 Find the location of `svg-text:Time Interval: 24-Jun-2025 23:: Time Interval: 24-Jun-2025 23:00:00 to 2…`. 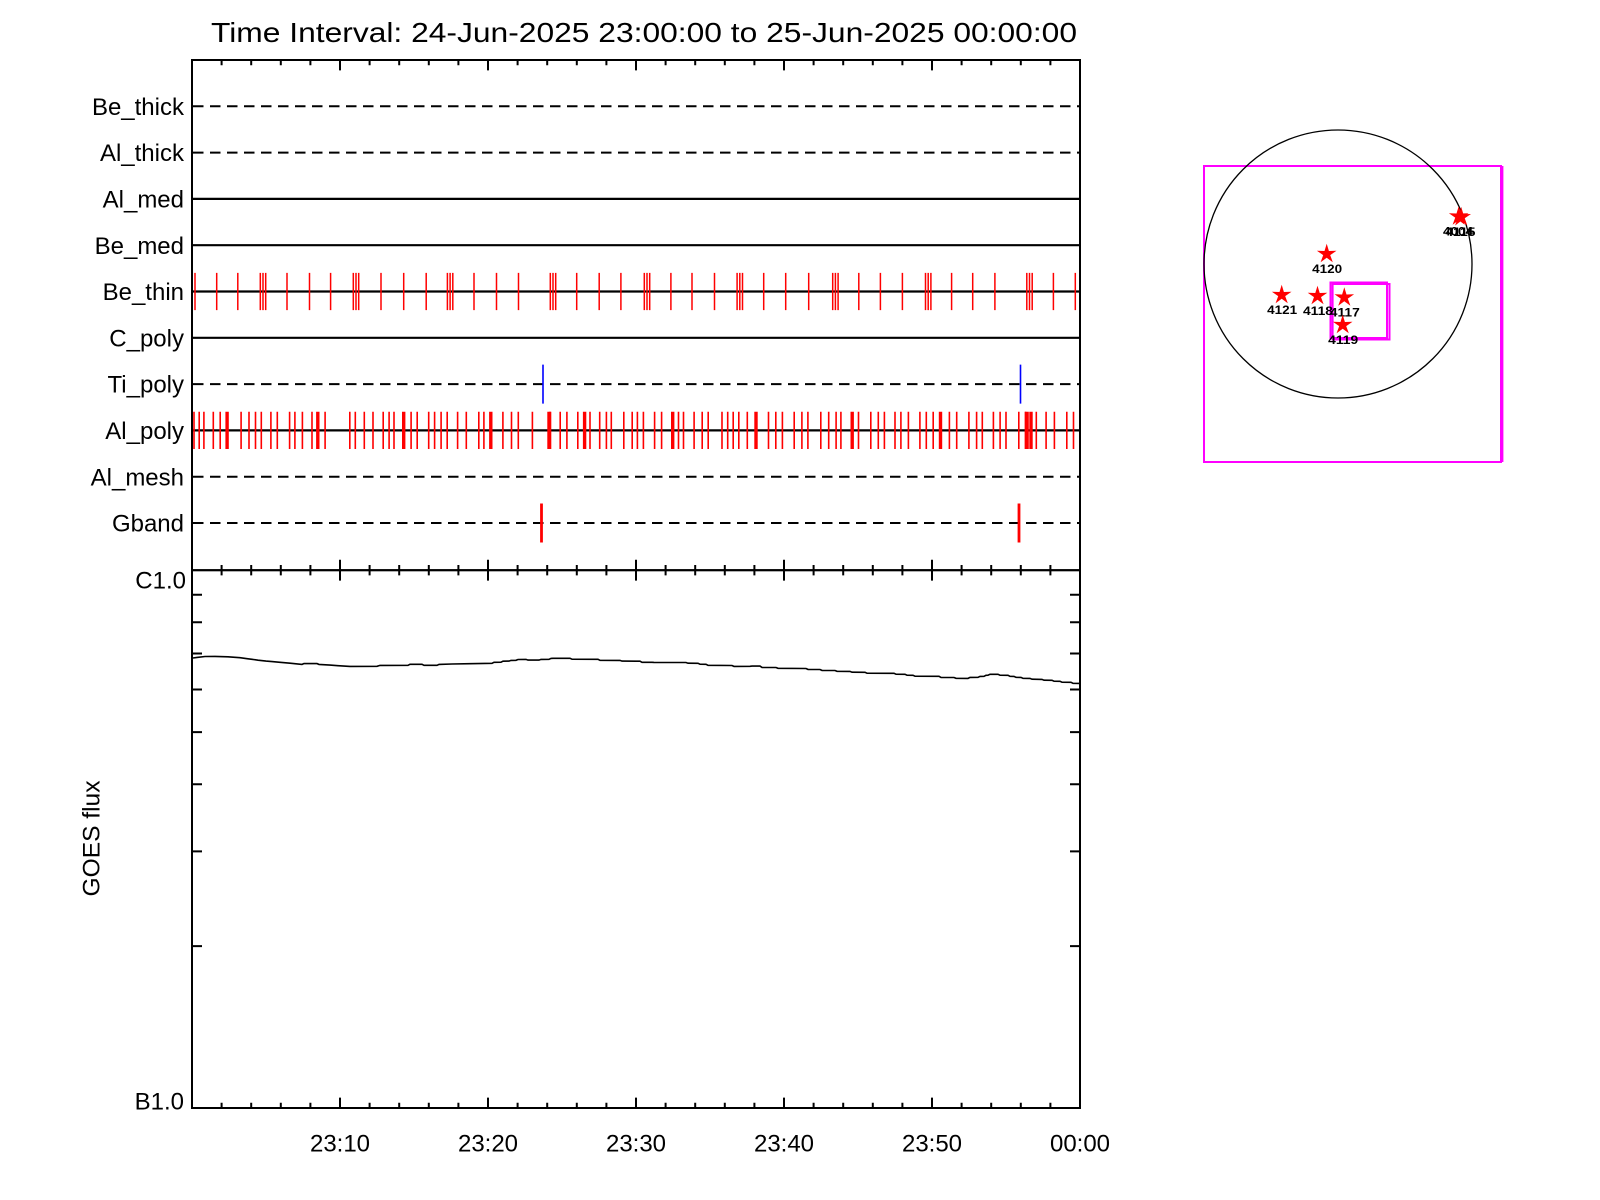

svg-text:Time Interval: 24-Jun-2025 23:: Time Interval: 24-Jun-2025 23:00:00 to 2… is located at coordinates (644, 32).